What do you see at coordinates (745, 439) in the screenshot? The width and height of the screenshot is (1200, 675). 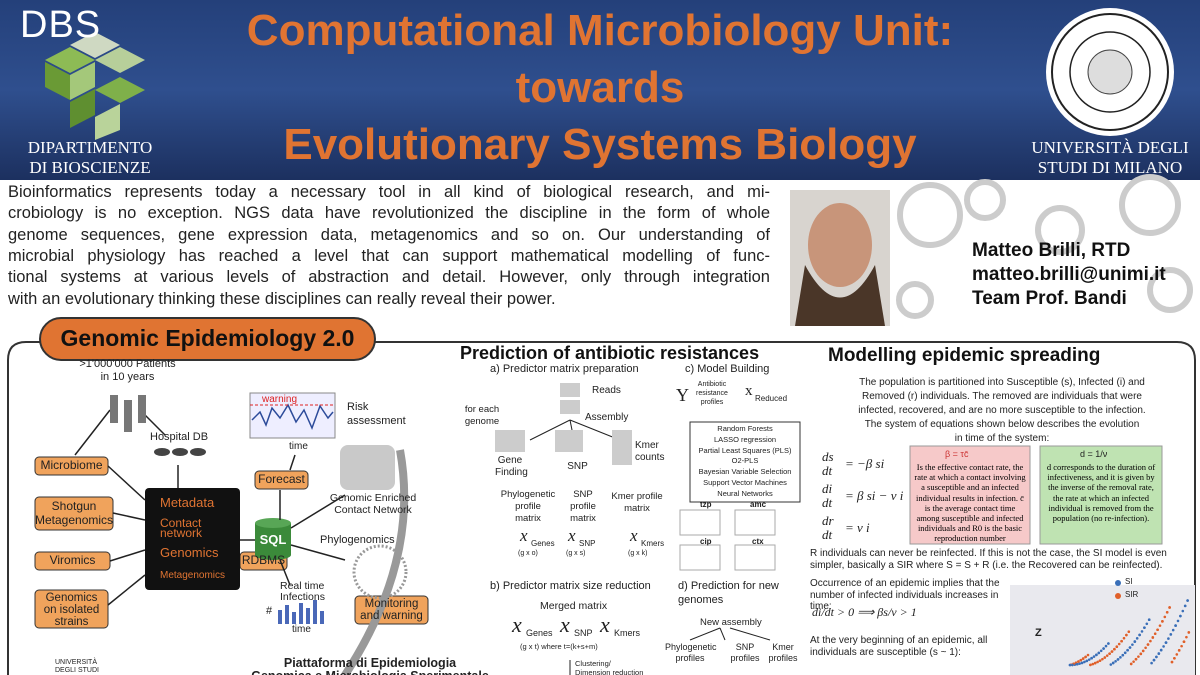 I see `method-item: LASSO regression` at bounding box center [745, 439].